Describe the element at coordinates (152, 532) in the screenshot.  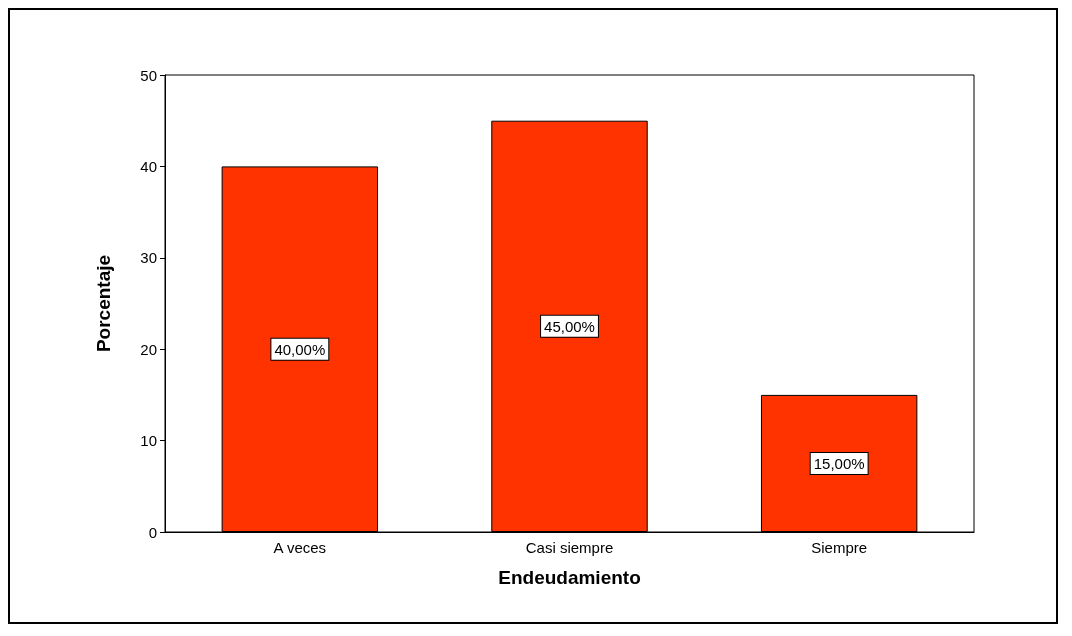
I see `y-tick-label: 0` at that location.